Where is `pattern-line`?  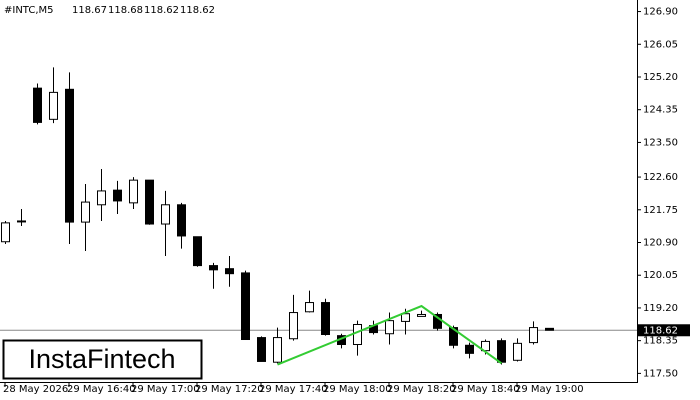
pattern-line is located at coordinates (390, 335).